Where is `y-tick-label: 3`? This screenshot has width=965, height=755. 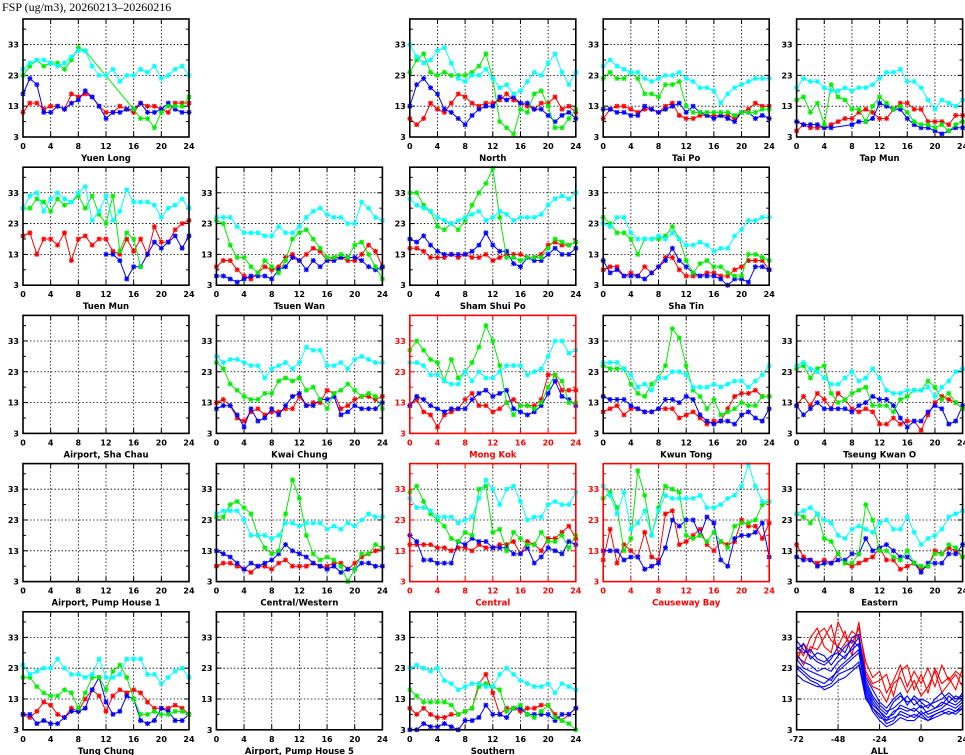 y-tick-label: 3 is located at coordinates (597, 582).